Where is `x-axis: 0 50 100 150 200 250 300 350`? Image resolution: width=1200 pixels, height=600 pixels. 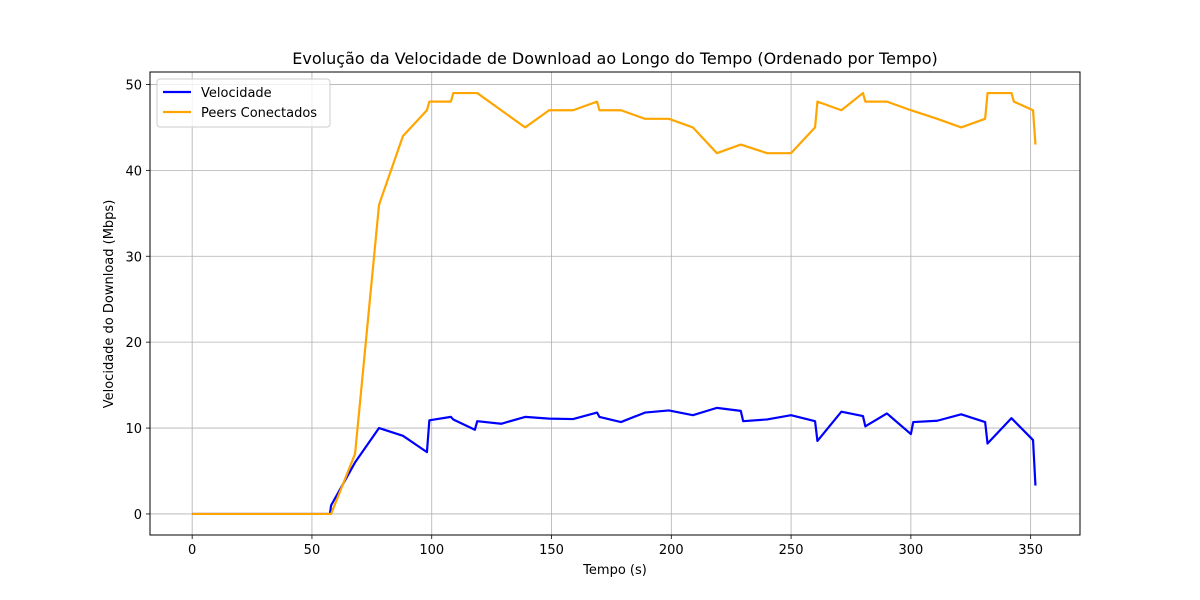 x-axis: 0 50 100 150 200 250 300 350 is located at coordinates (615, 546).